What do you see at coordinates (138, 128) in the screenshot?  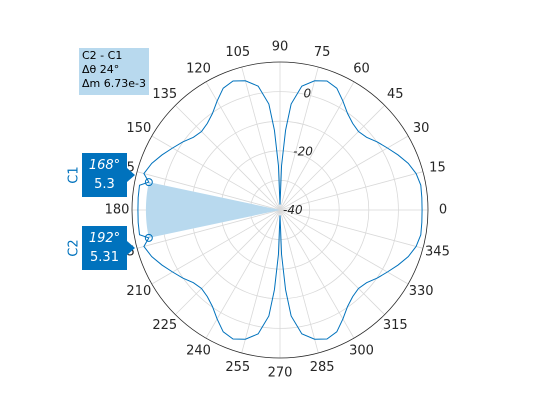 I see `angle-tick-label: 150` at bounding box center [138, 128].